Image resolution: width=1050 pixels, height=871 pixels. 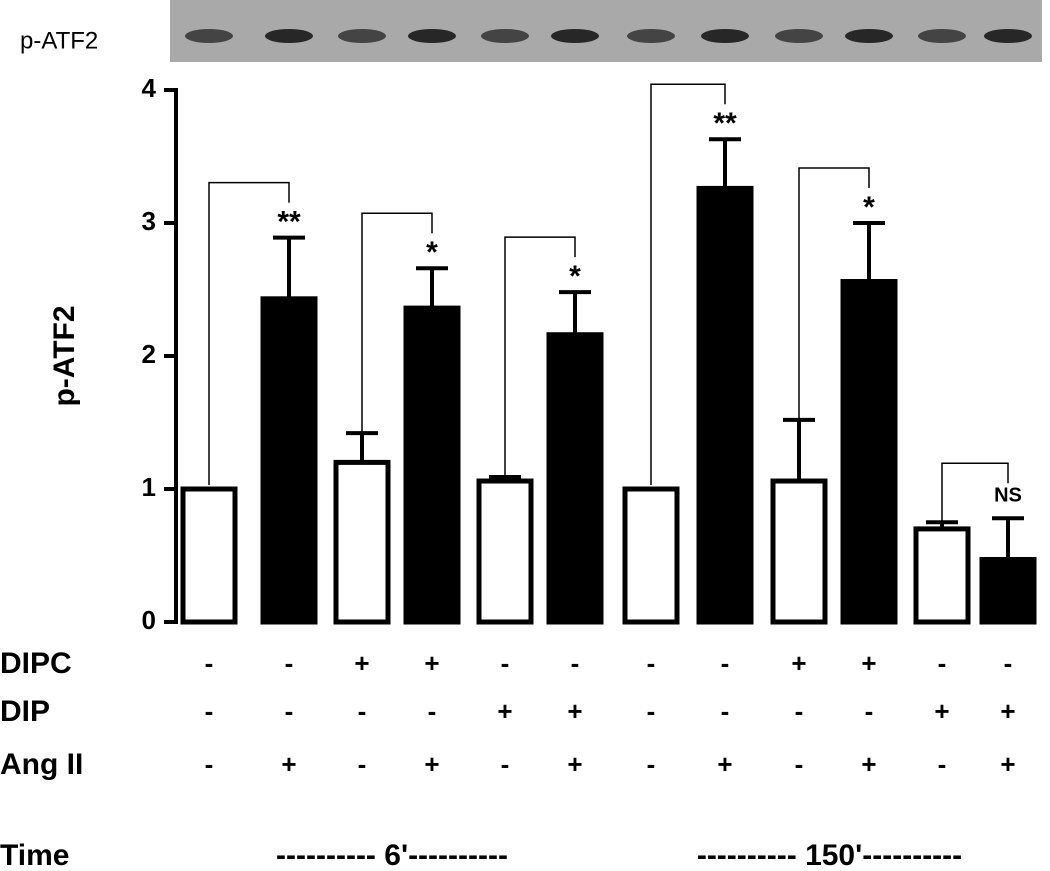 I want to click on y-tick-label: 0, so click(x=149, y=620).